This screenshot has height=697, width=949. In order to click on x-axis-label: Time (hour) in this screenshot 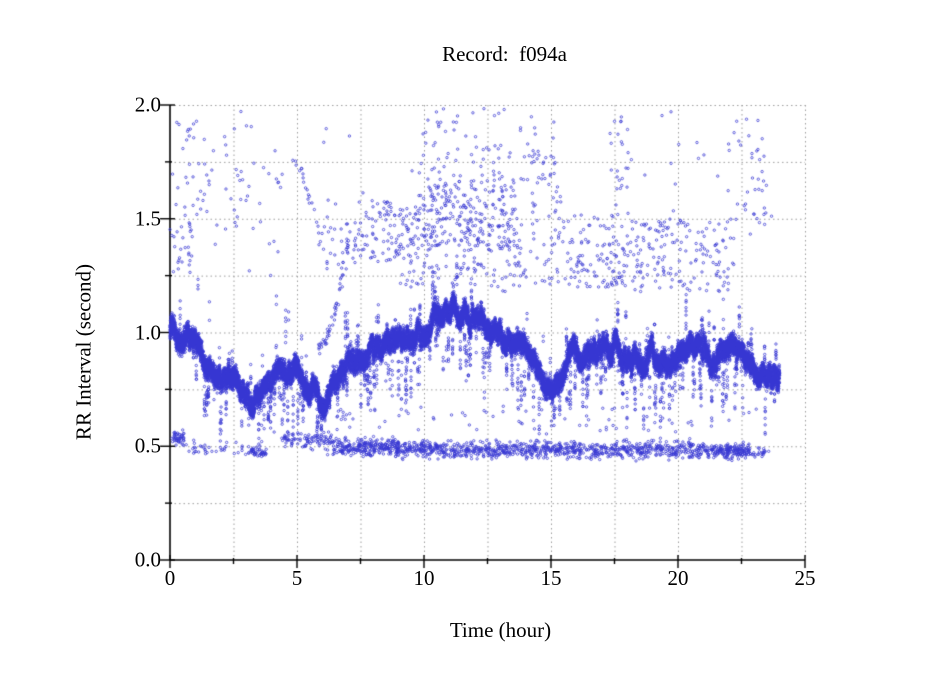, I will do `click(500, 630)`.